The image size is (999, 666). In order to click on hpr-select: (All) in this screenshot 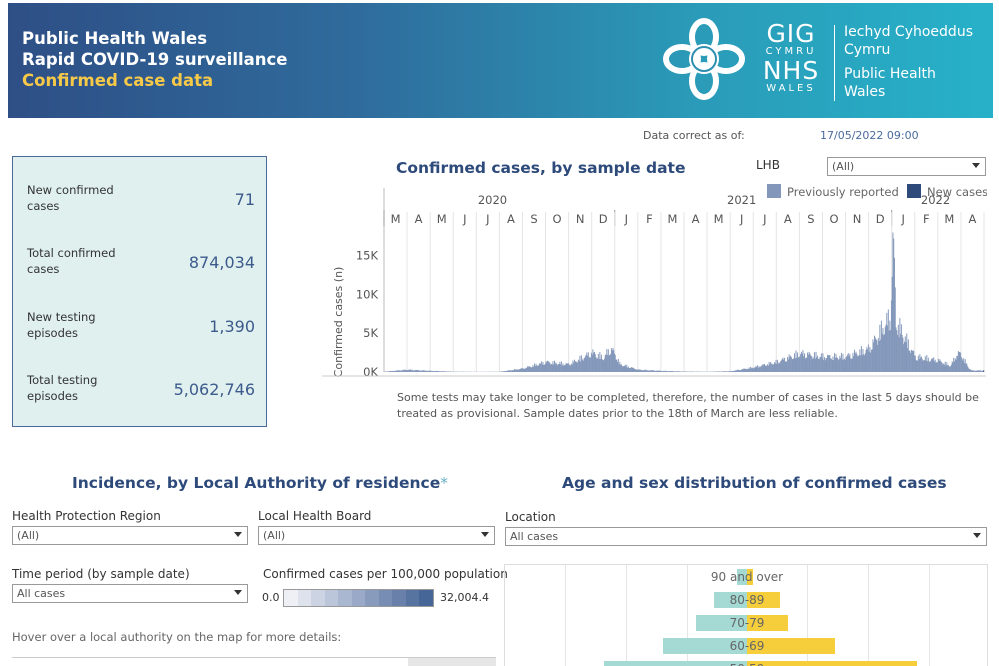, I will do `click(130, 535)`.